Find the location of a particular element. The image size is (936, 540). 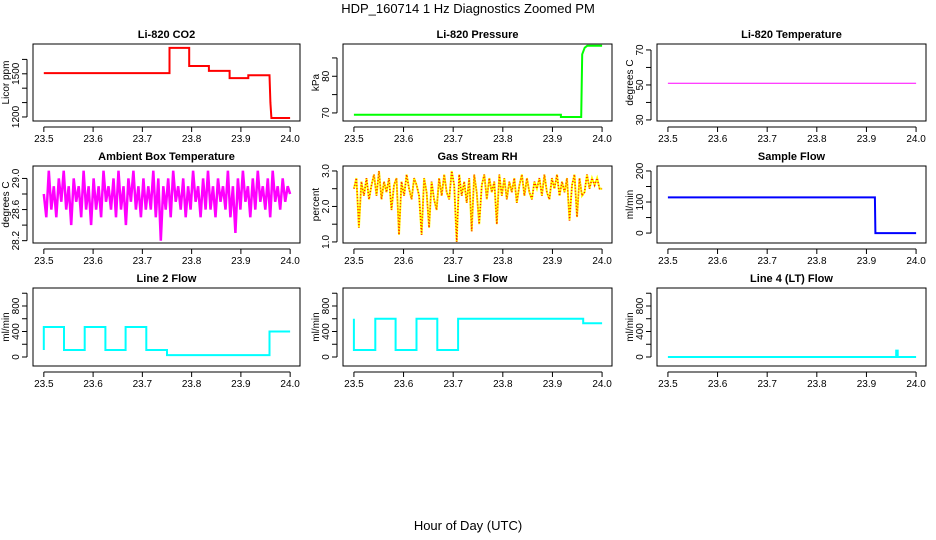

data-series-line-overlay is located at coordinates (478, 206).